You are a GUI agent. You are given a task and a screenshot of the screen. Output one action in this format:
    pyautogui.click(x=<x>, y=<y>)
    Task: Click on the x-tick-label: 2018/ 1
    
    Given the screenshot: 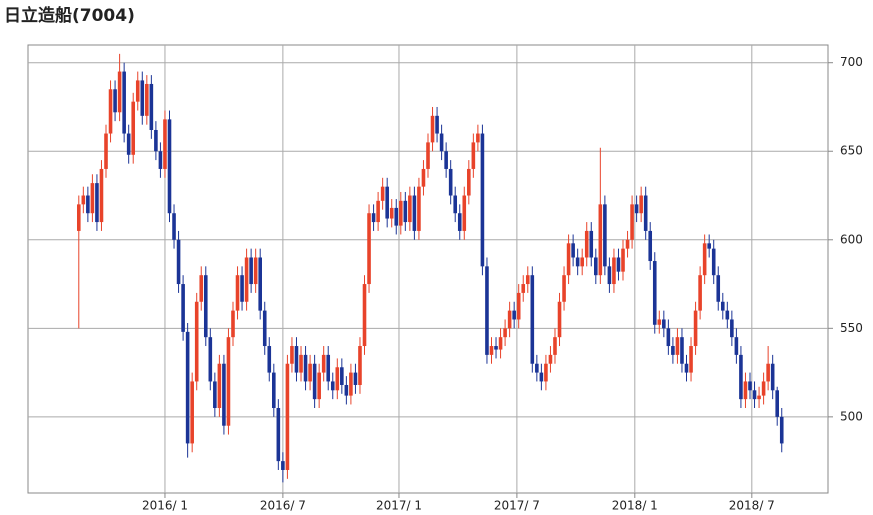 What is the action you would take?
    pyautogui.click(x=635, y=506)
    